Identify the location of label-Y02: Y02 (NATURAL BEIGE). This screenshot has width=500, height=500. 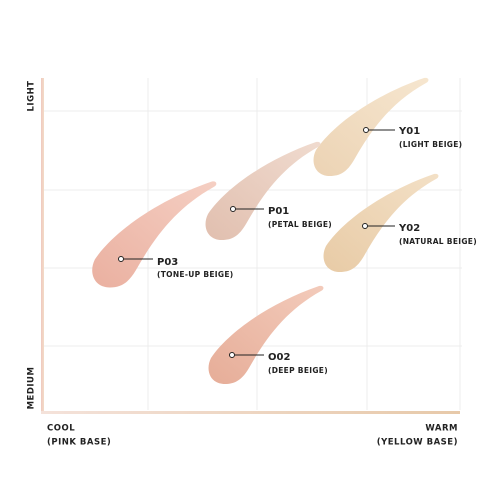
(419, 234).